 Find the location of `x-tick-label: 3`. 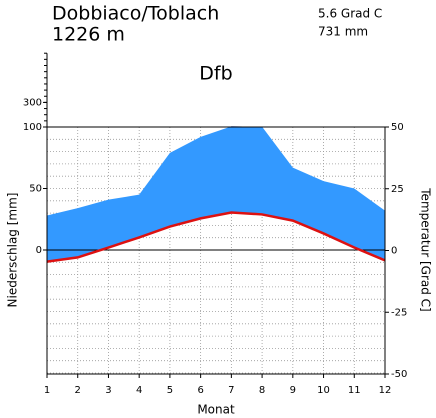

x-tick-label: 3 is located at coordinates (108, 390).